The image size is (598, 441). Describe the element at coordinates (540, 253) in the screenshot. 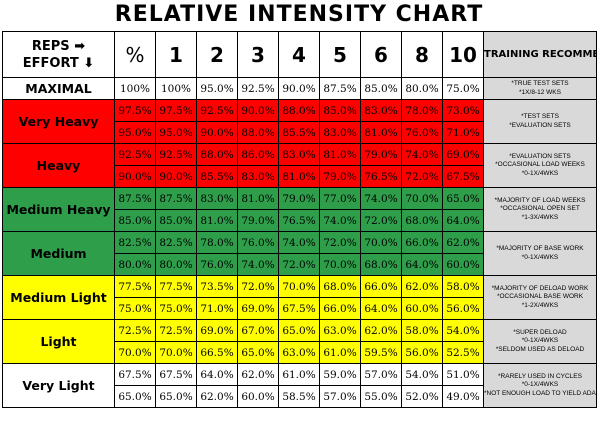

I see `training-recommendation: *MAJORITY OF BASE WORK *0-1X/4WKS` at that location.